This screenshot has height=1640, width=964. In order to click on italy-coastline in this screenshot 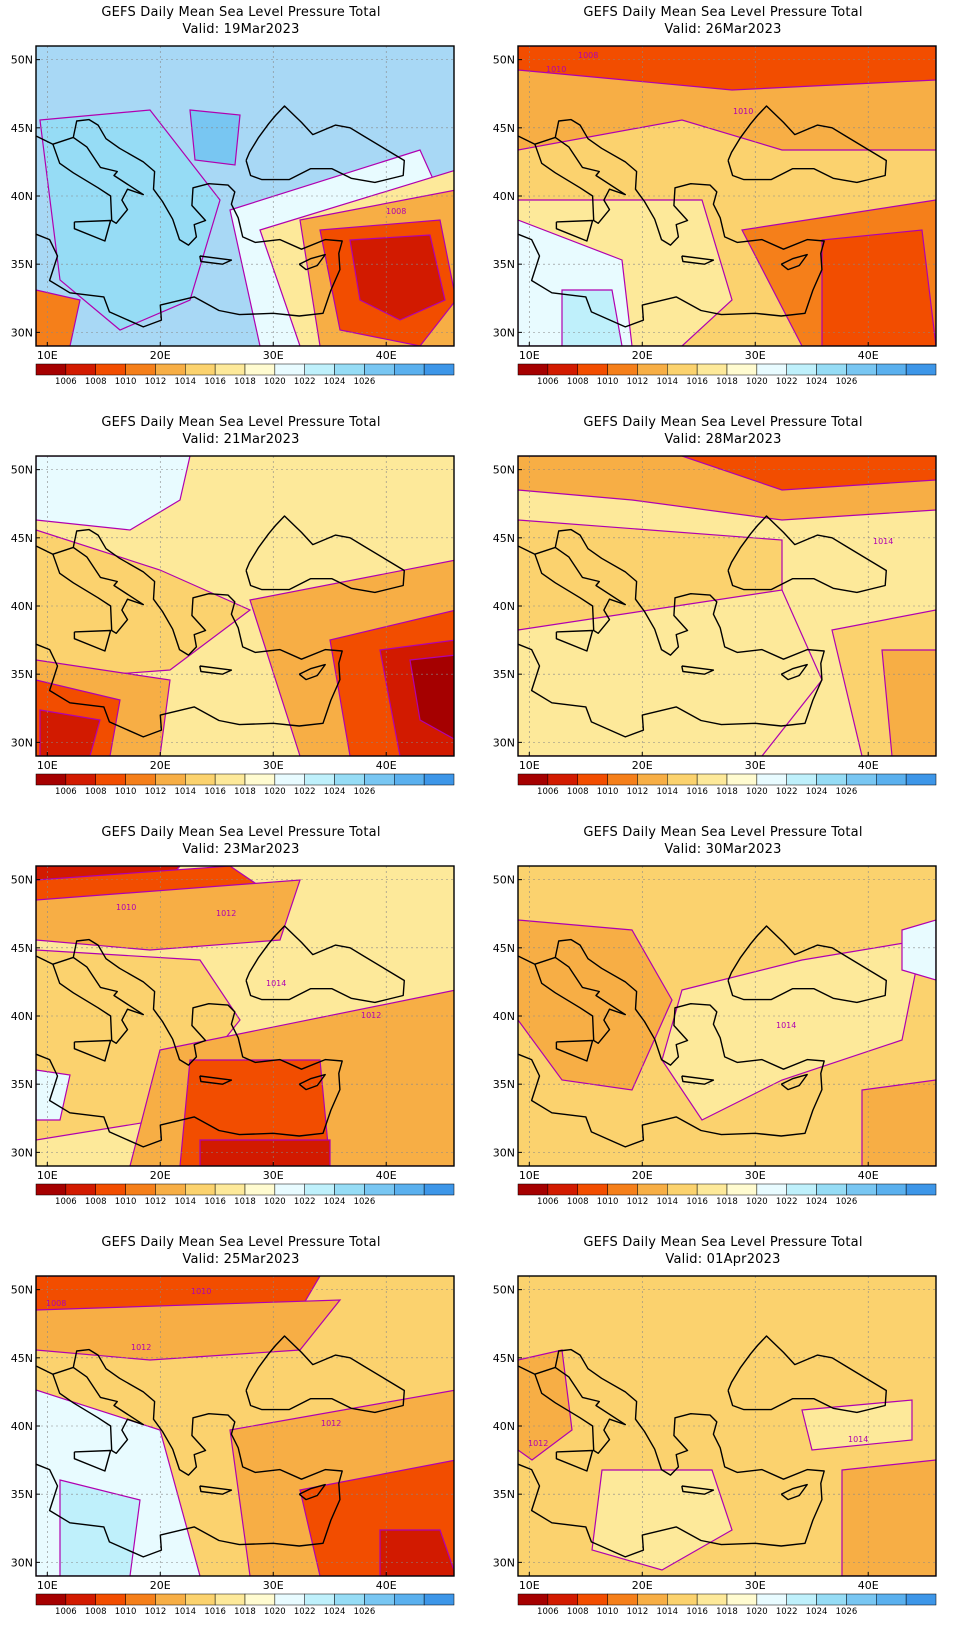, I will do `click(580, 180)`.